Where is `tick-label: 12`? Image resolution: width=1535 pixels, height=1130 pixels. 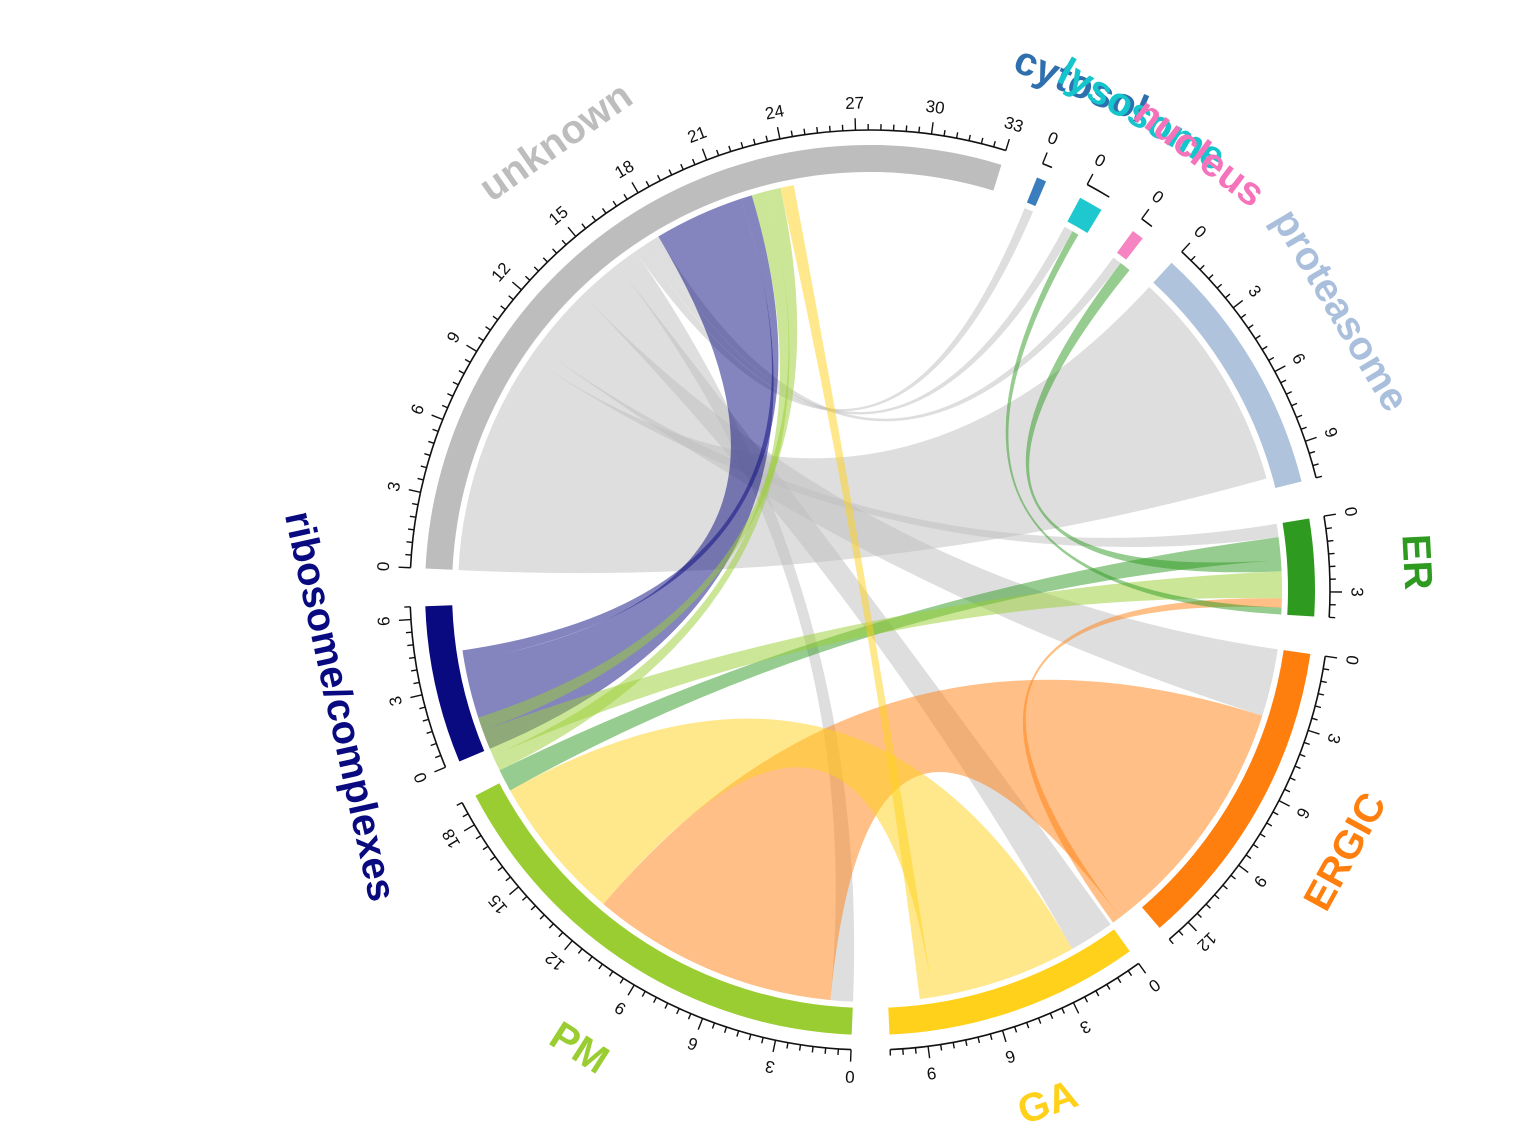
tick-label: 12 is located at coordinates (501, 272).